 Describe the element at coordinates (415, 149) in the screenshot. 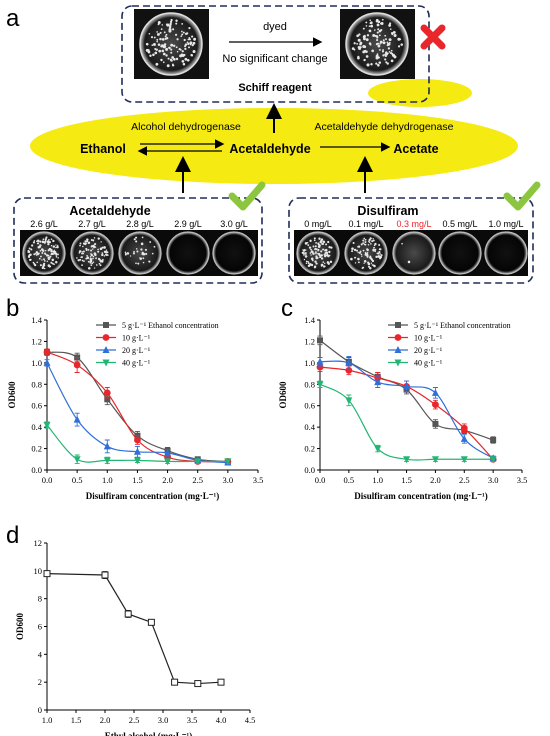

I see `acetate-label: Acetate` at that location.